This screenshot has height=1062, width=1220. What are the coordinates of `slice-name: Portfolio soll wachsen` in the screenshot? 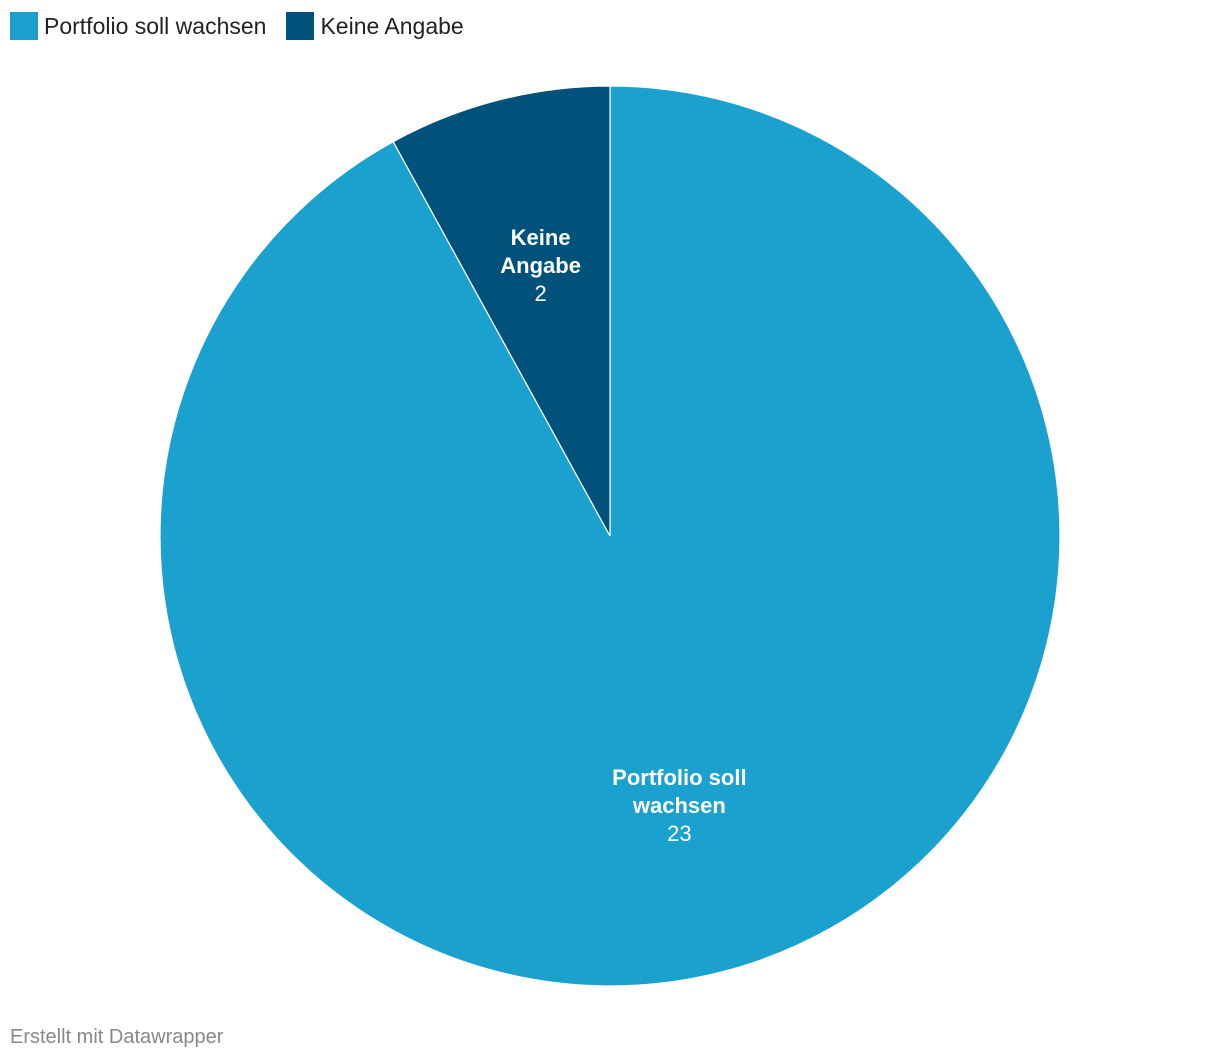 It's located at (679, 792).